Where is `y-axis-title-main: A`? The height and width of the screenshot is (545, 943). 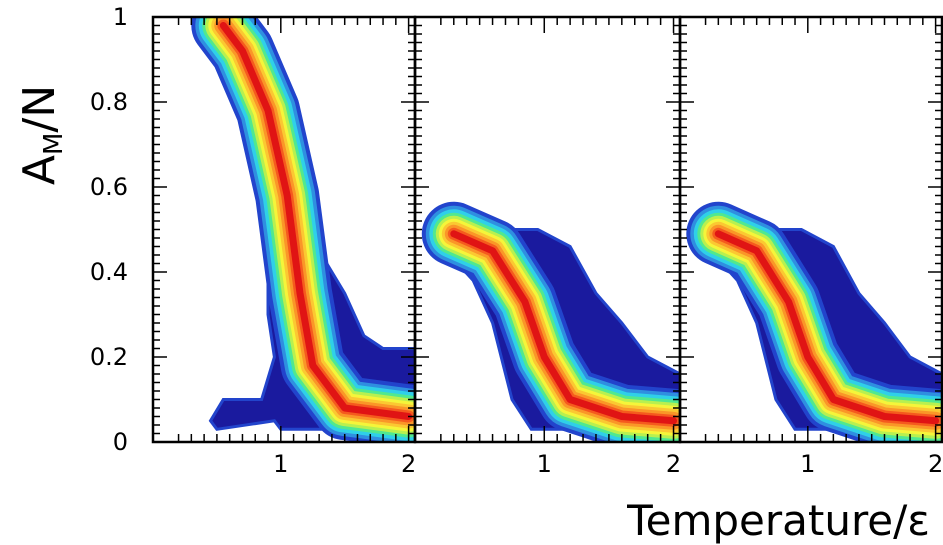 y-axis-title-main: A is located at coordinates (39, 170).